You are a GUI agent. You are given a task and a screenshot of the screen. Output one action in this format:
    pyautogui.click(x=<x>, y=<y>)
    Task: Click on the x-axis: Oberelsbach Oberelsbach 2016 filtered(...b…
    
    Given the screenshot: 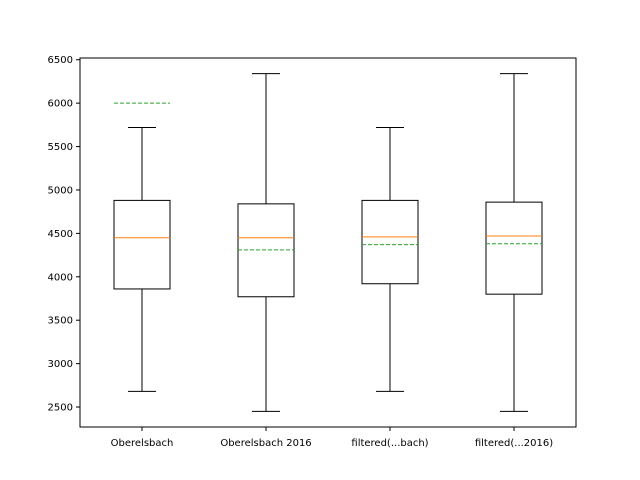 What is the action you would take?
    pyautogui.click(x=332, y=438)
    